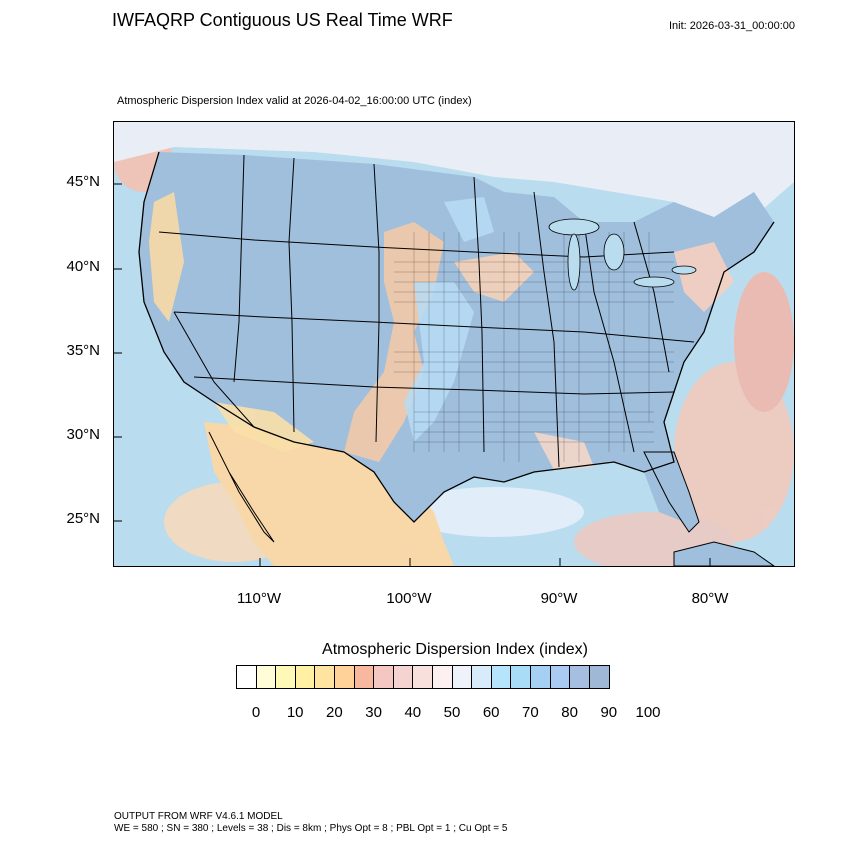  Describe the element at coordinates (648, 712) in the screenshot. I see `colorbar-tick-label: 100` at that location.